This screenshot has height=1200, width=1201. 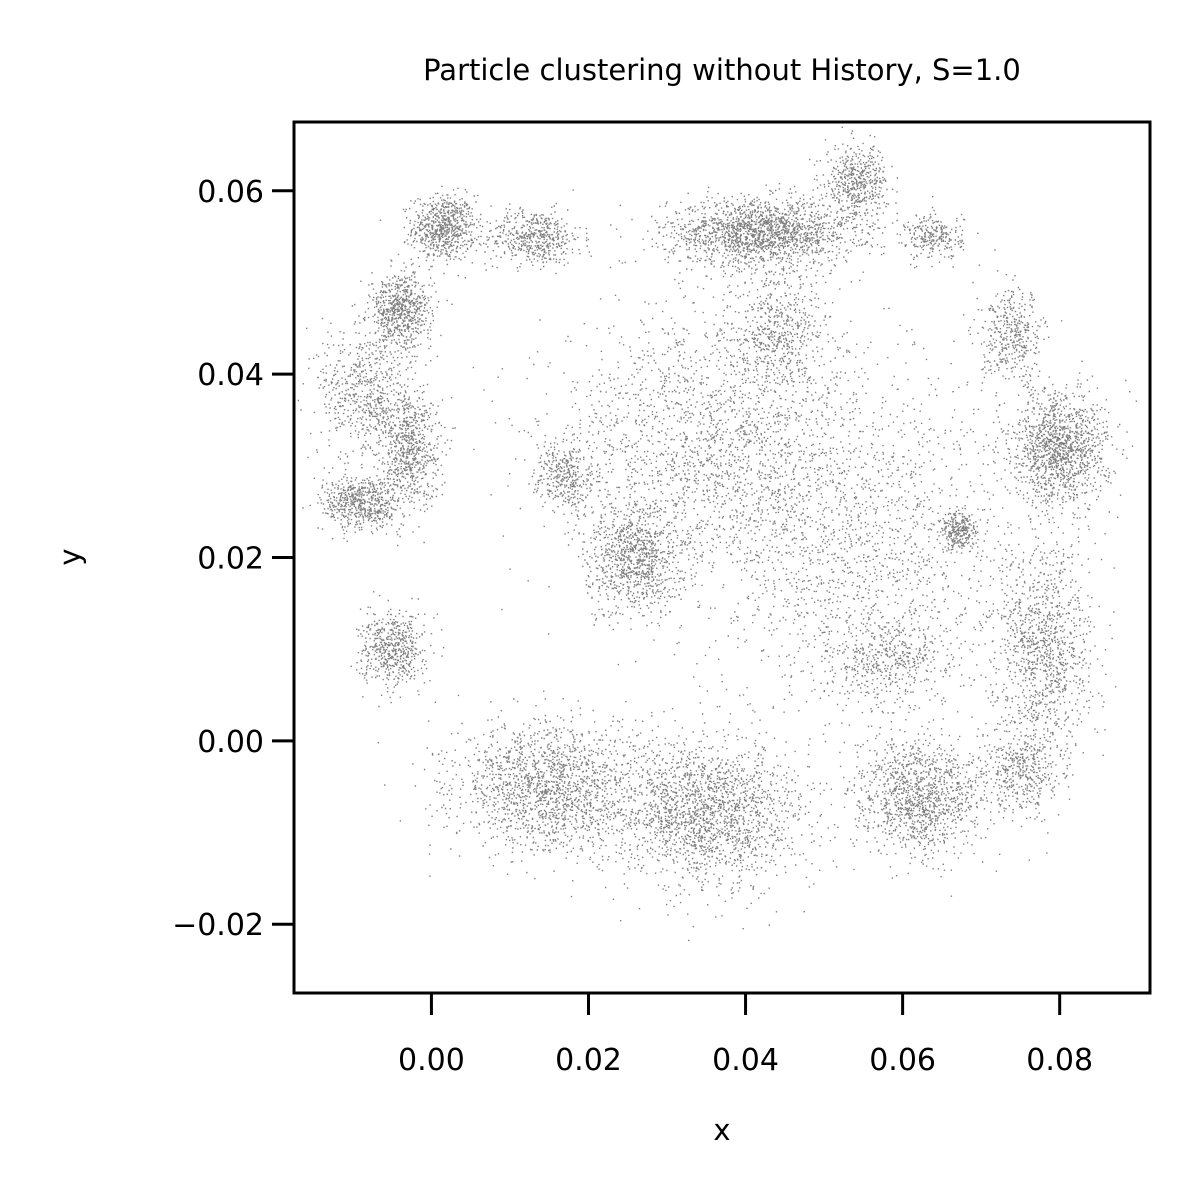 I want to click on x-axis-label: x, so click(x=721, y=1130).